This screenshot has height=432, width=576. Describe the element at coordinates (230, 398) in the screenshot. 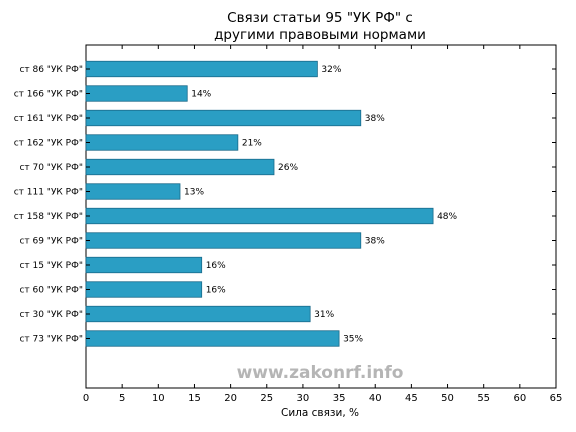

I see `x-tick-label: 20` at that location.